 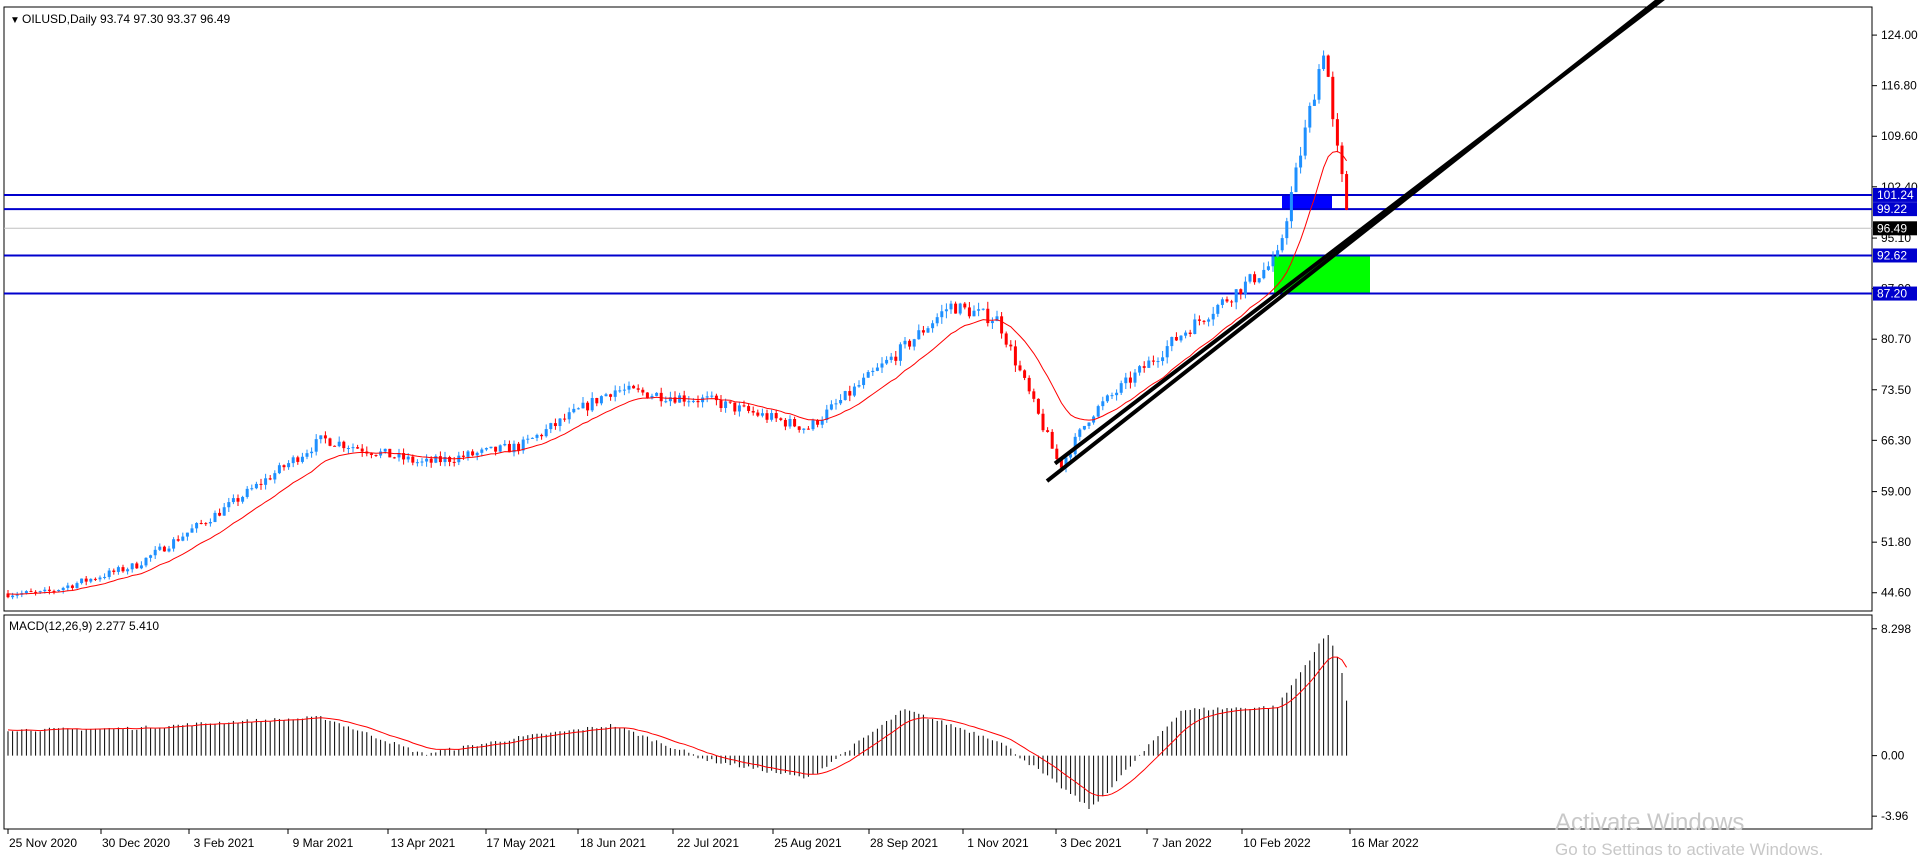 What do you see at coordinates (1689, 847) in the screenshot?
I see `activate-windows-subtitle: Go to Settings to activate Windows.` at bounding box center [1689, 847].